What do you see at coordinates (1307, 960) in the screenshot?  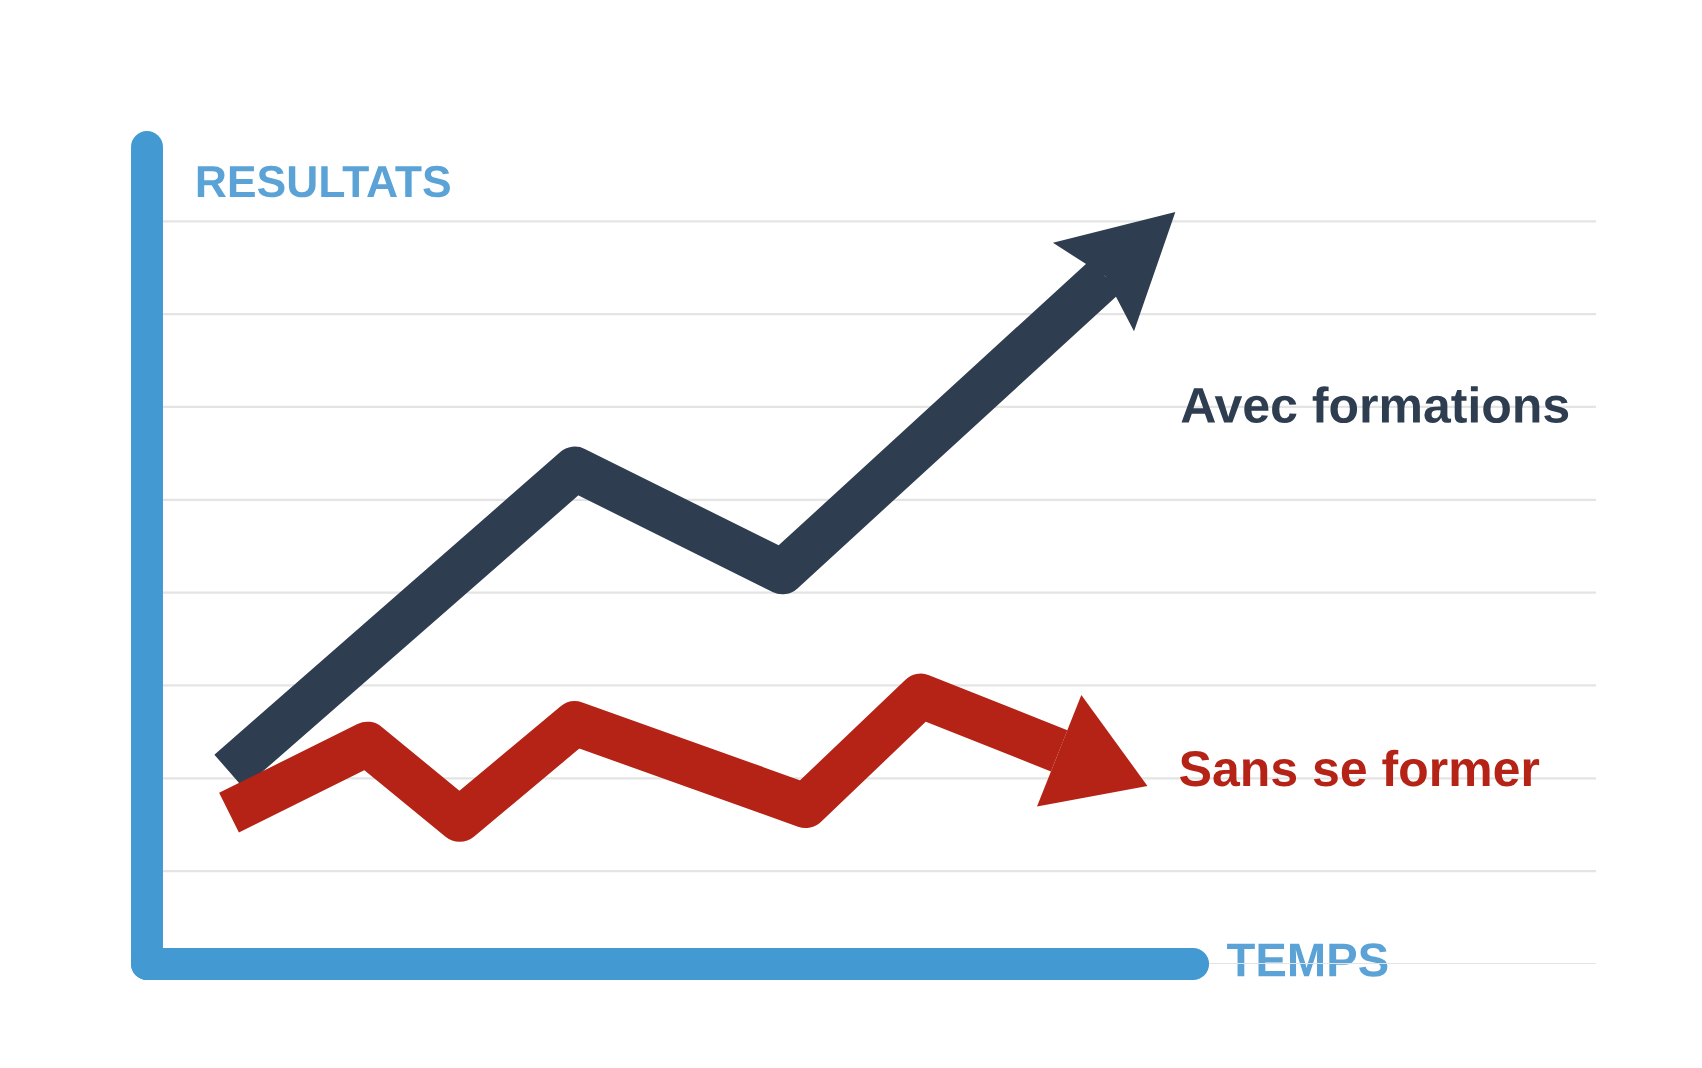 I see `x-axis-title: TEMPS` at bounding box center [1307, 960].